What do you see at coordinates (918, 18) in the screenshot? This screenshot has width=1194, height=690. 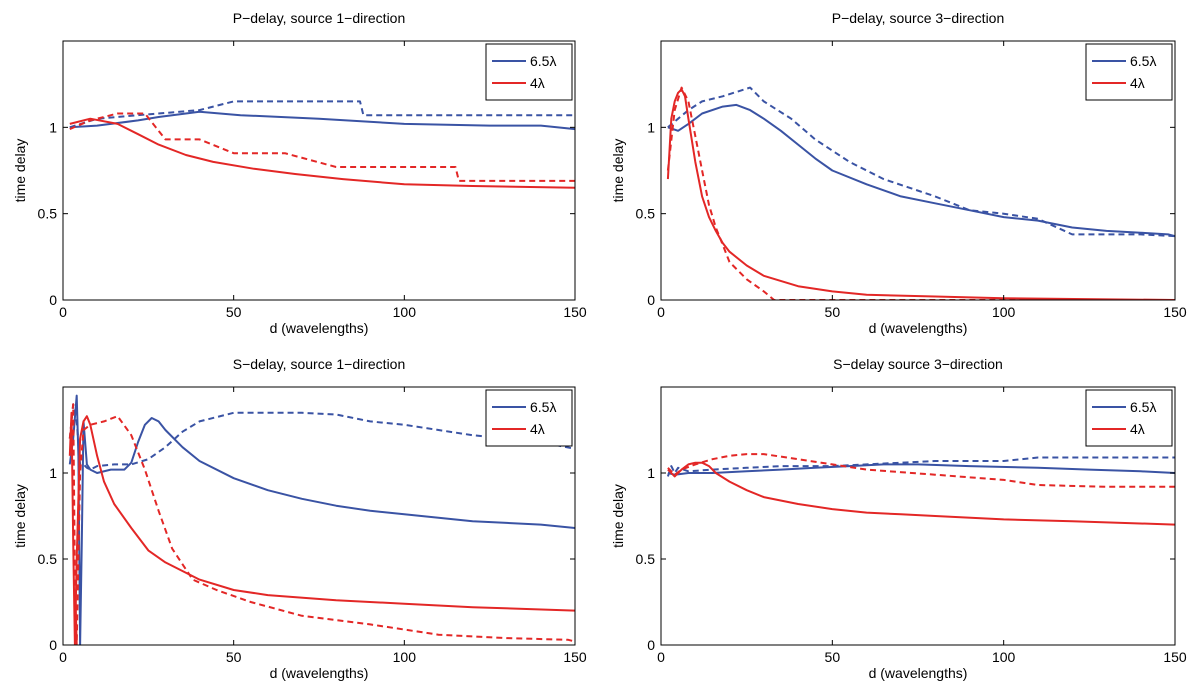 I see `chart-title: P−delay, source 3−direction` at bounding box center [918, 18].